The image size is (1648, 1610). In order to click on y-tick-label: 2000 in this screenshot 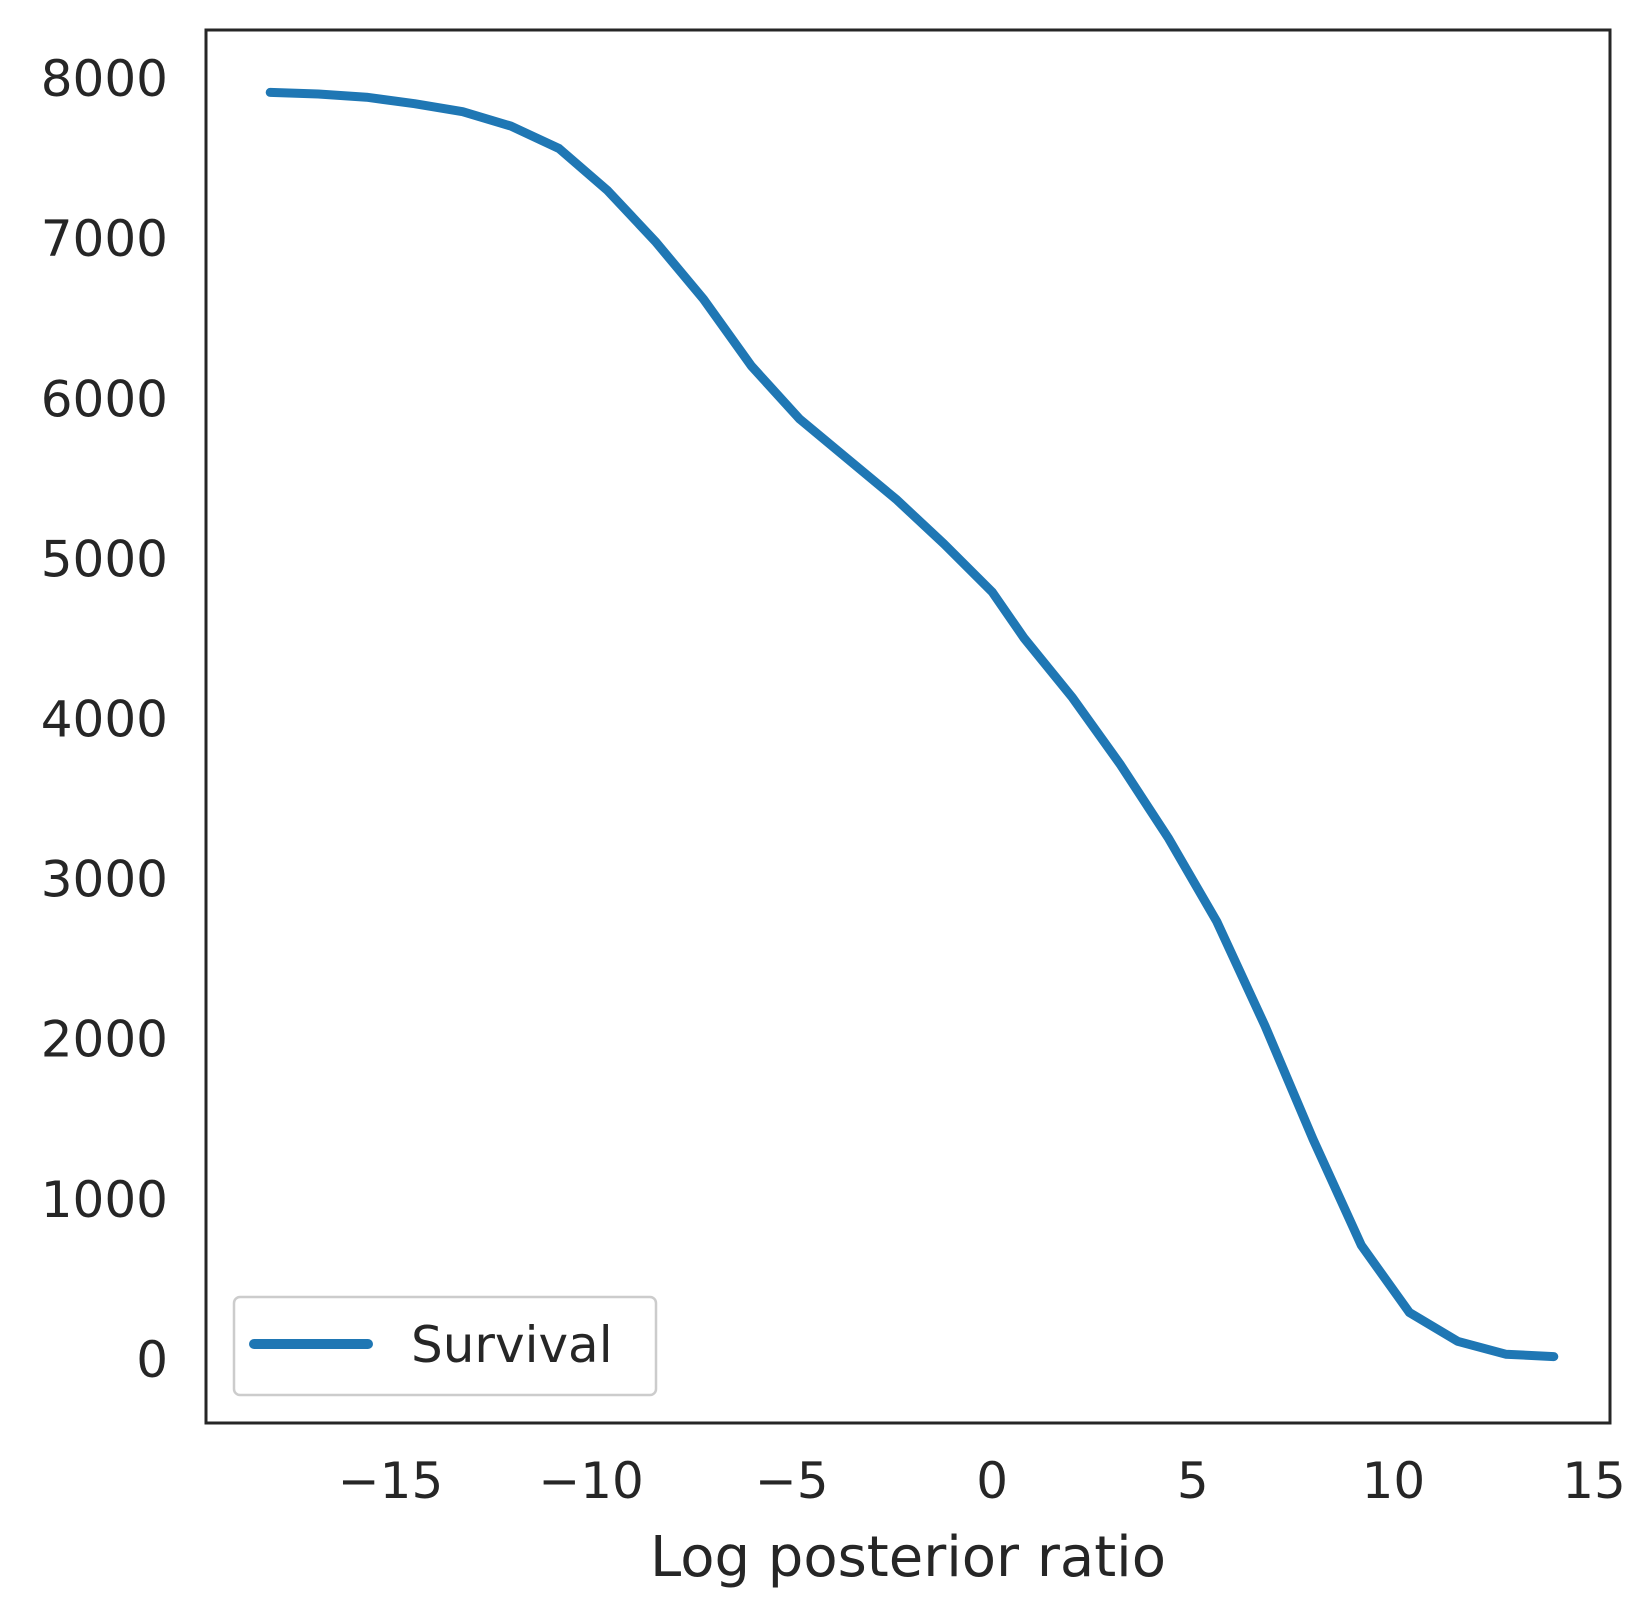, I will do `click(104, 1040)`.